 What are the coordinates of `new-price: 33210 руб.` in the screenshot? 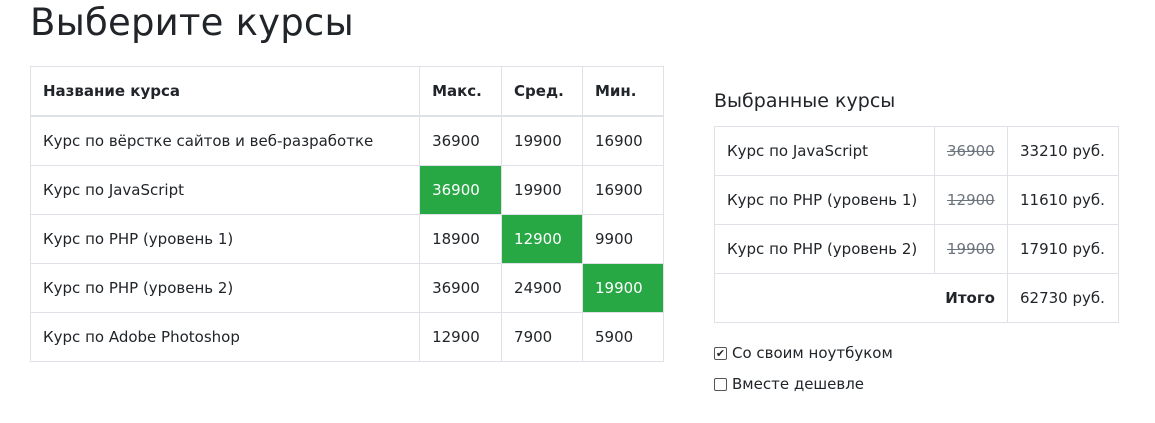 It's located at (1063, 151).